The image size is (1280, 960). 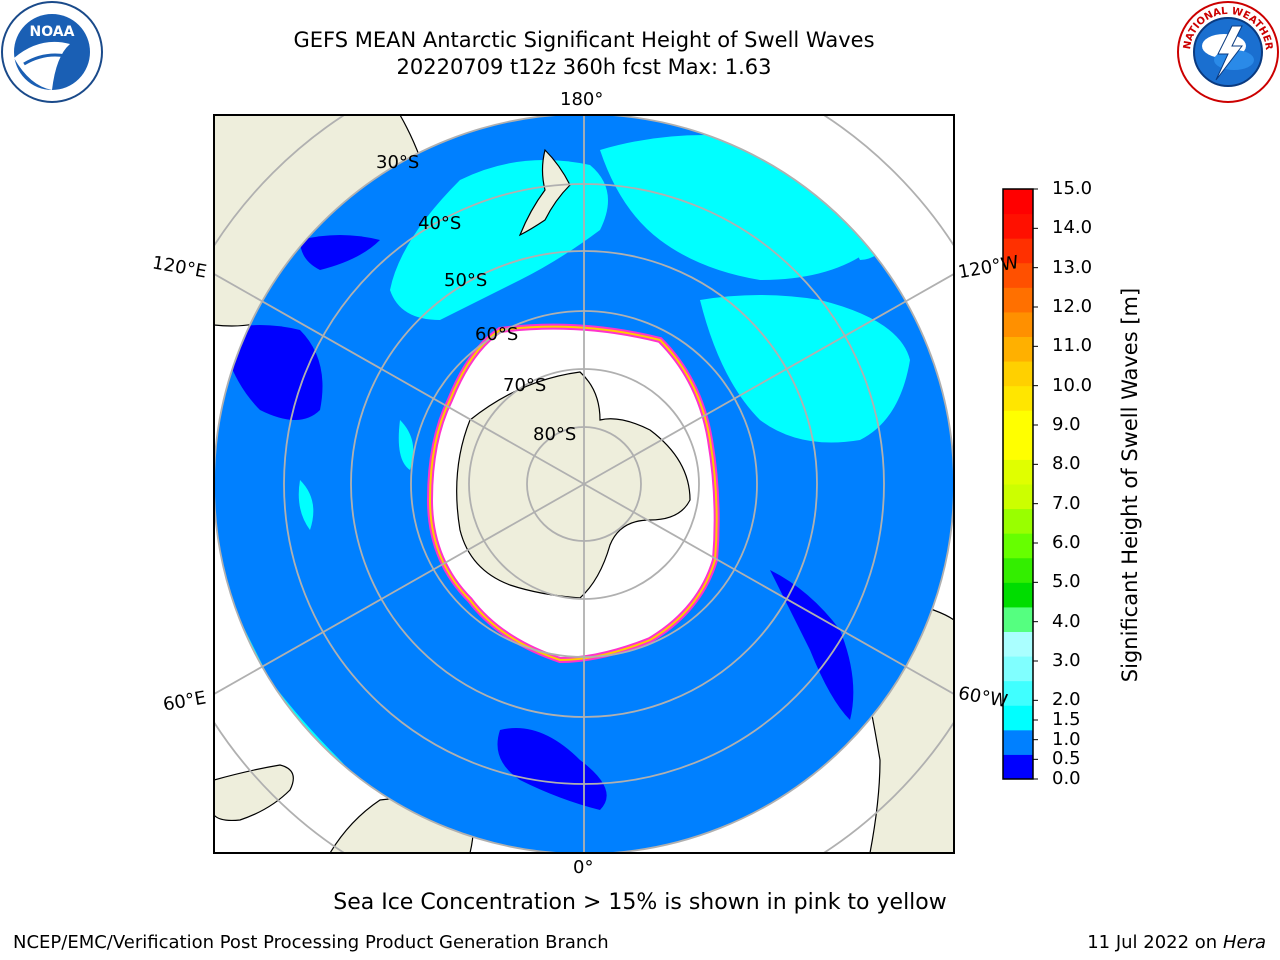 I want to click on footer-date: 11 Jul 2022 on Hera, so click(x=1176, y=942).